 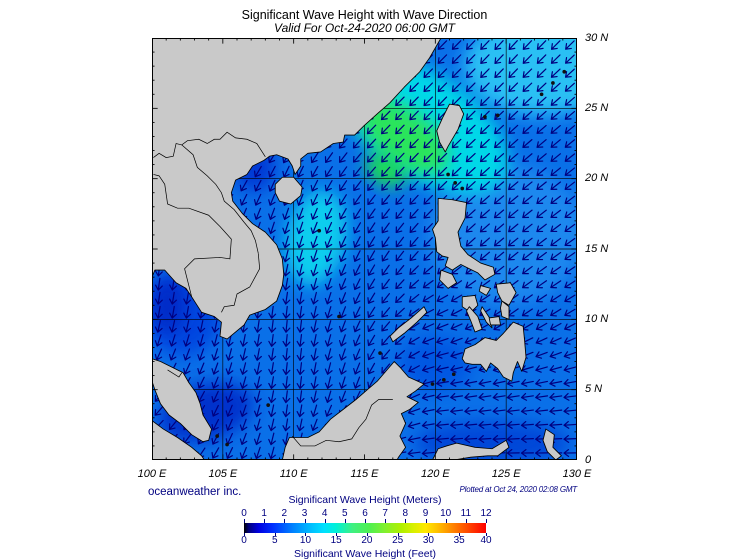 What do you see at coordinates (364, 28) in the screenshot?
I see `valid-time-subtitle: Valid For Oct-24-2020 06:00 GMT` at bounding box center [364, 28].